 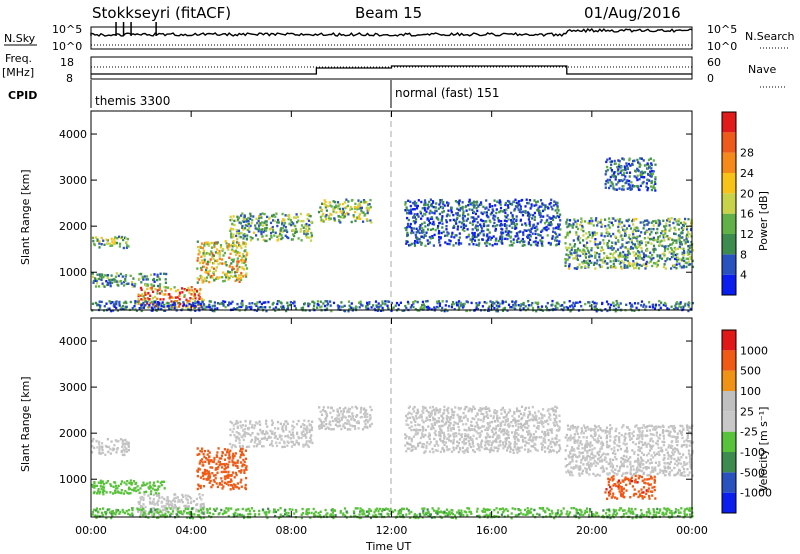 What do you see at coordinates (632, 13) in the screenshot?
I see `date-title: 01/Aug/2016` at bounding box center [632, 13].